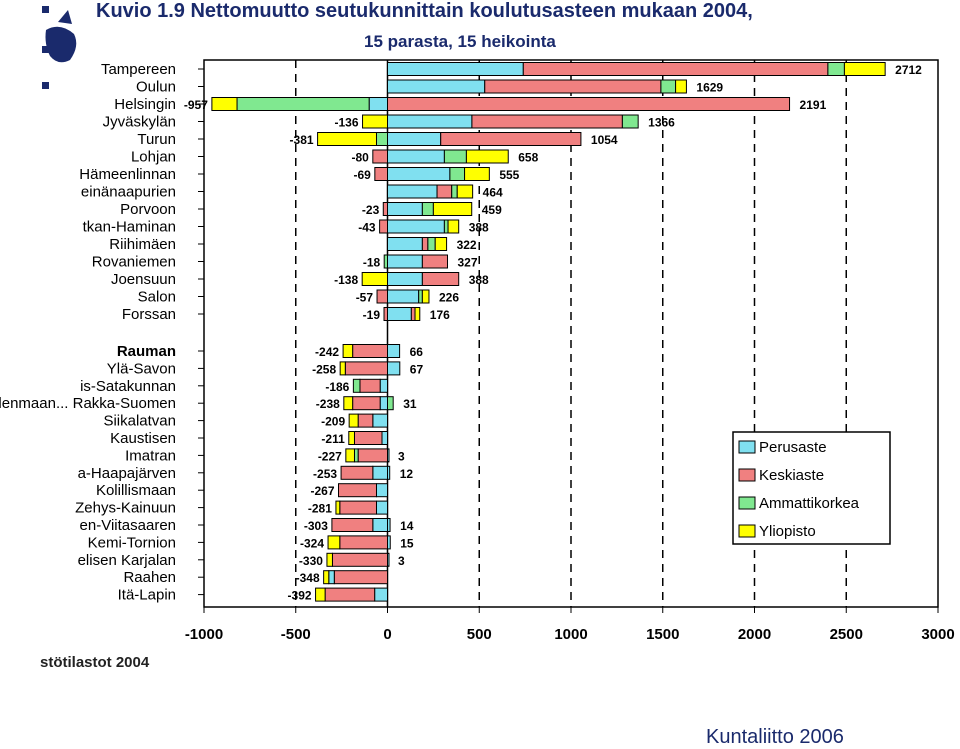  Describe the element at coordinates (787, 531) in the screenshot. I see `legend-label: Yliopisto` at that location.